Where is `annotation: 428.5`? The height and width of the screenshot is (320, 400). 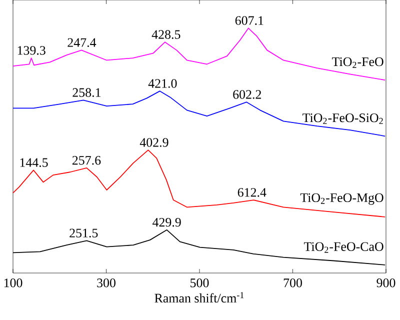
annotation: 428.5 is located at coordinates (166, 34).